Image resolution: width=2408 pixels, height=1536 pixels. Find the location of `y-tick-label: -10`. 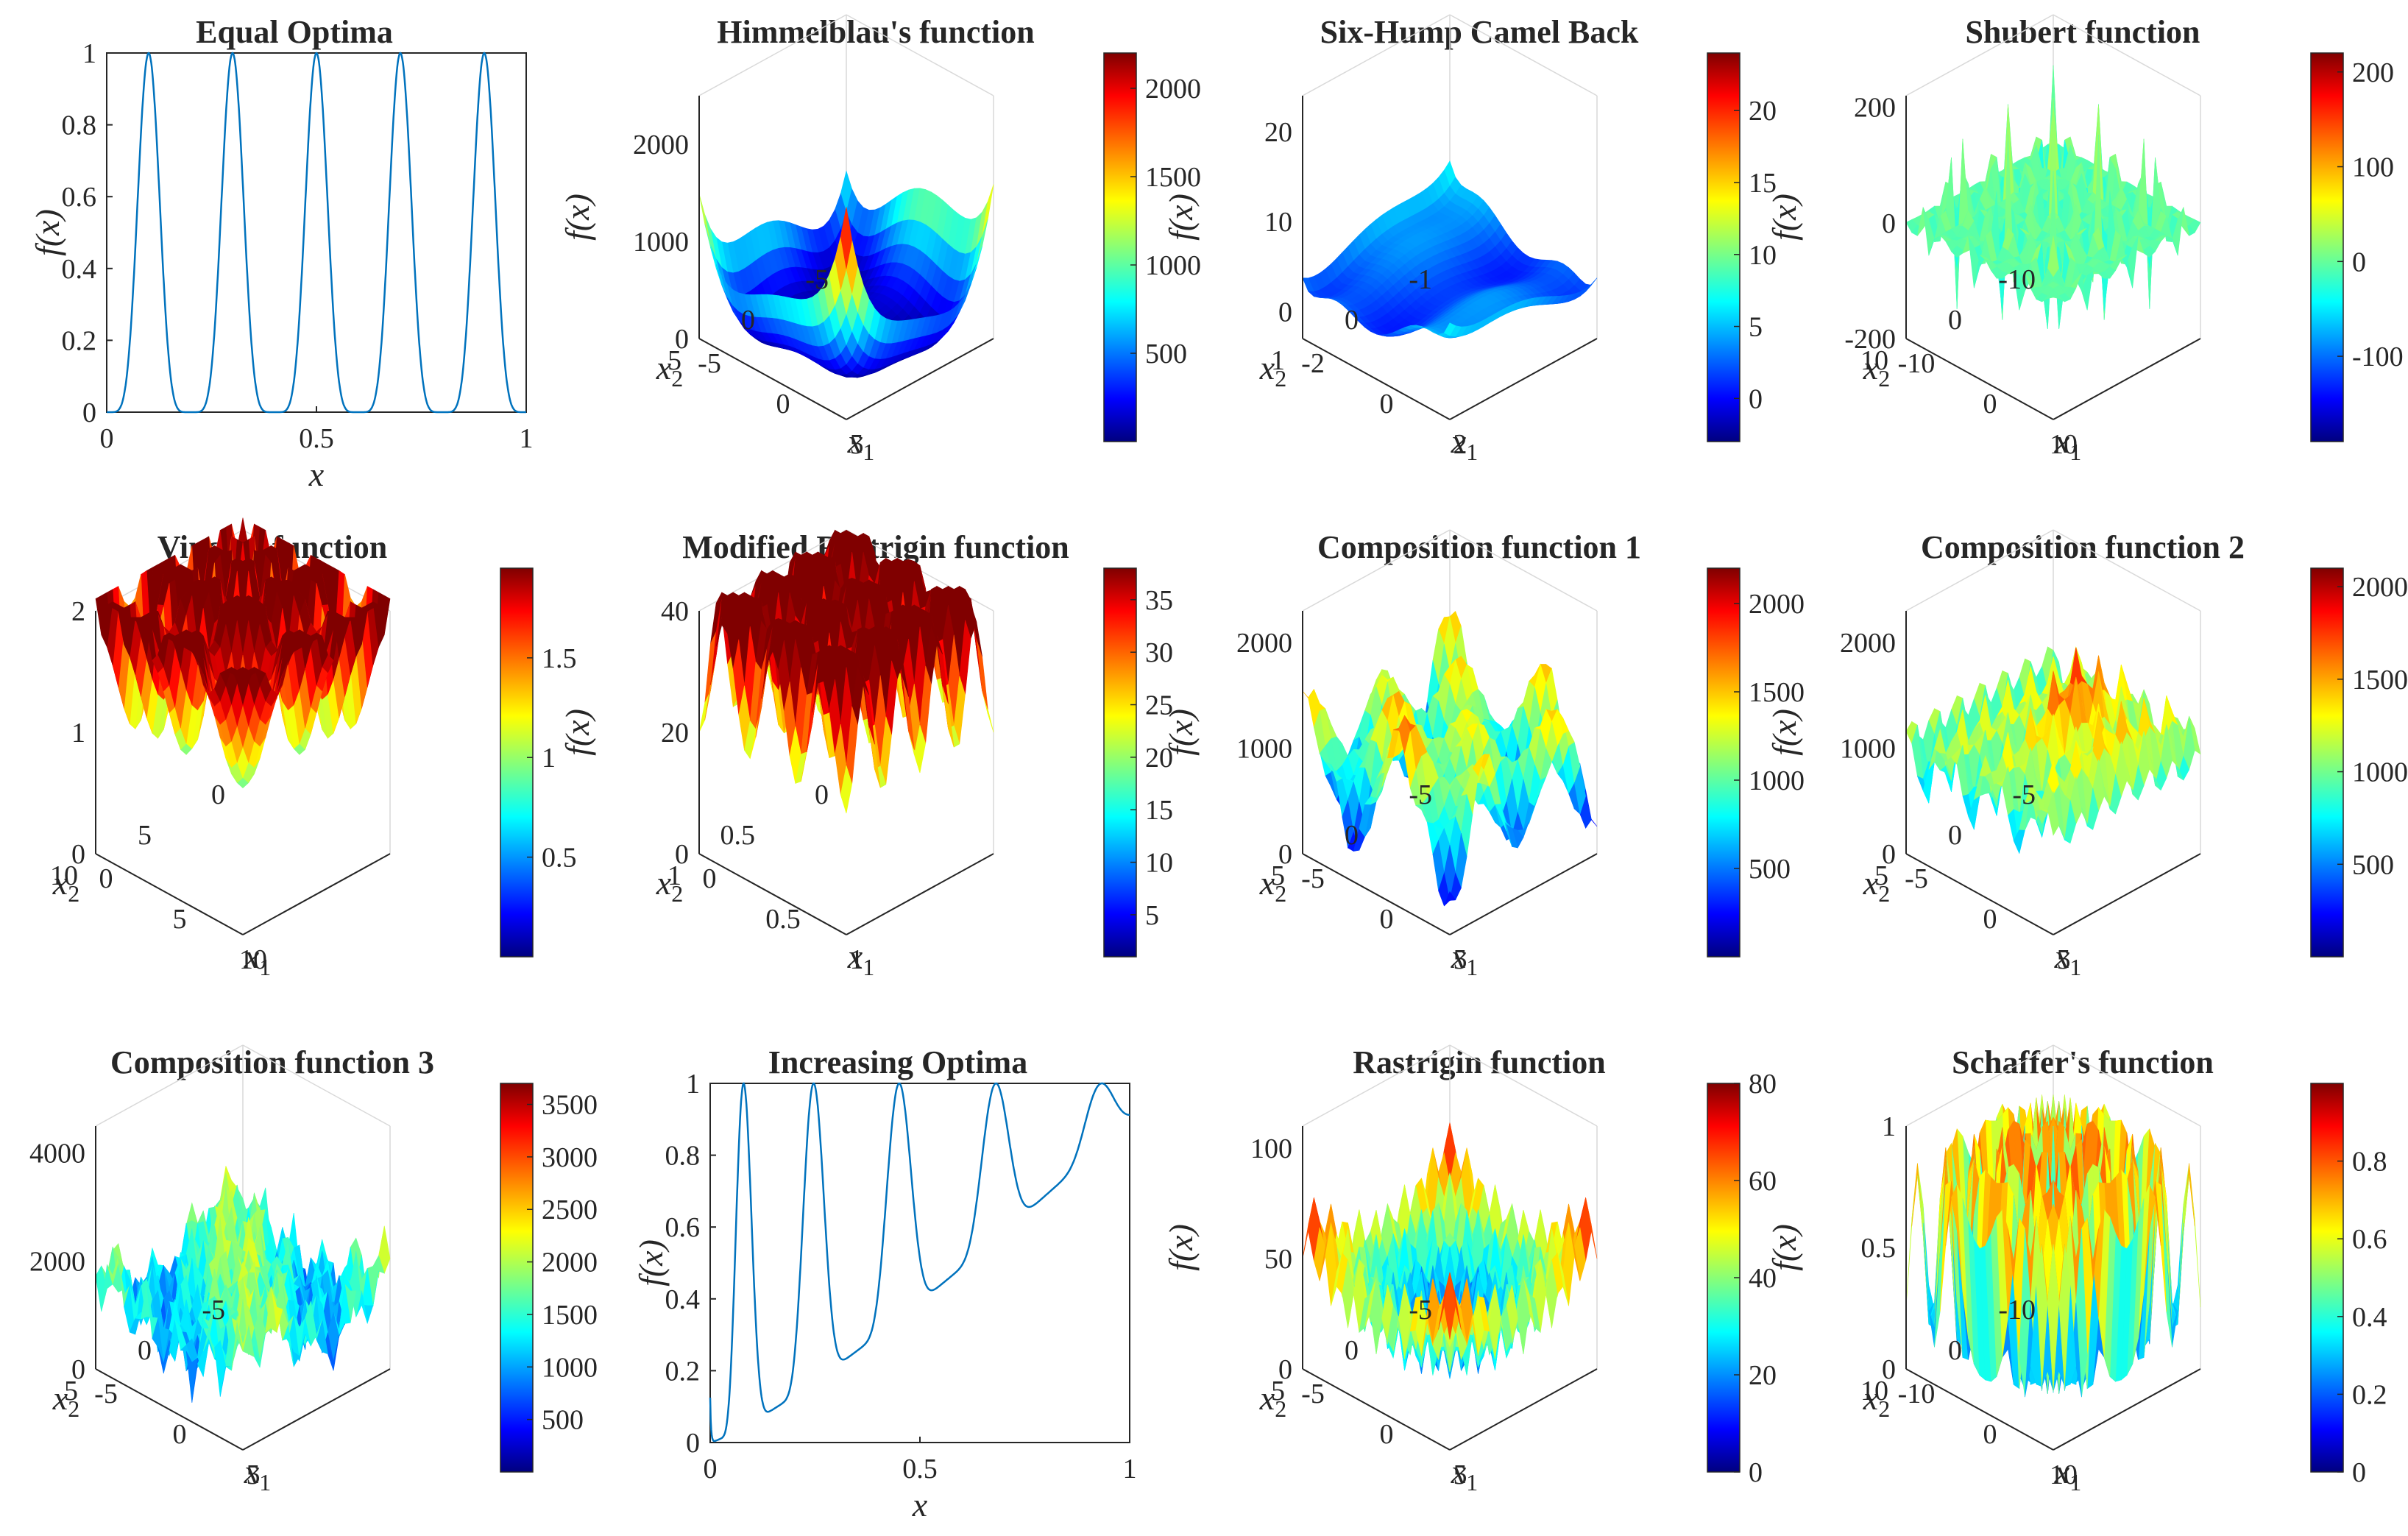

y-tick-label: -10 is located at coordinates (2017, 279).